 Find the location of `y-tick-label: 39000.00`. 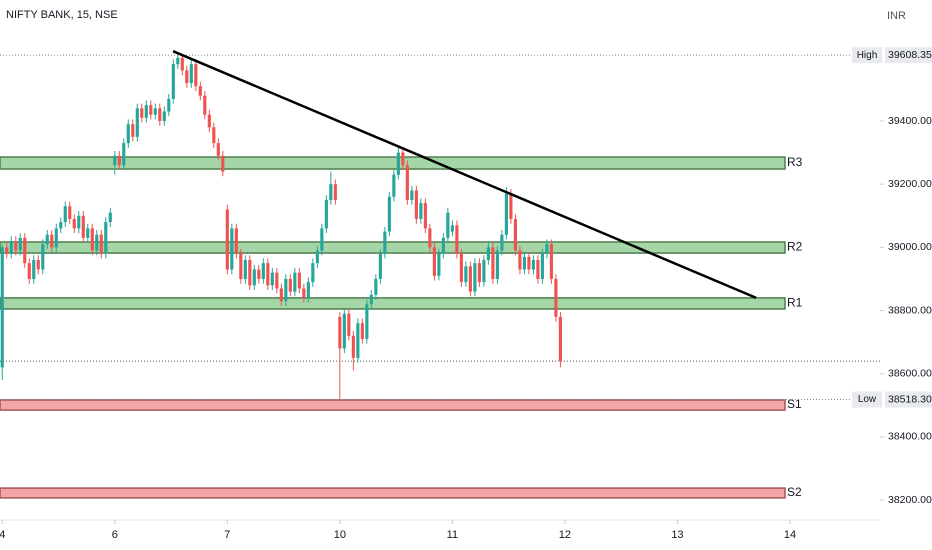

y-tick-label: 39000.00 is located at coordinates (910, 247).